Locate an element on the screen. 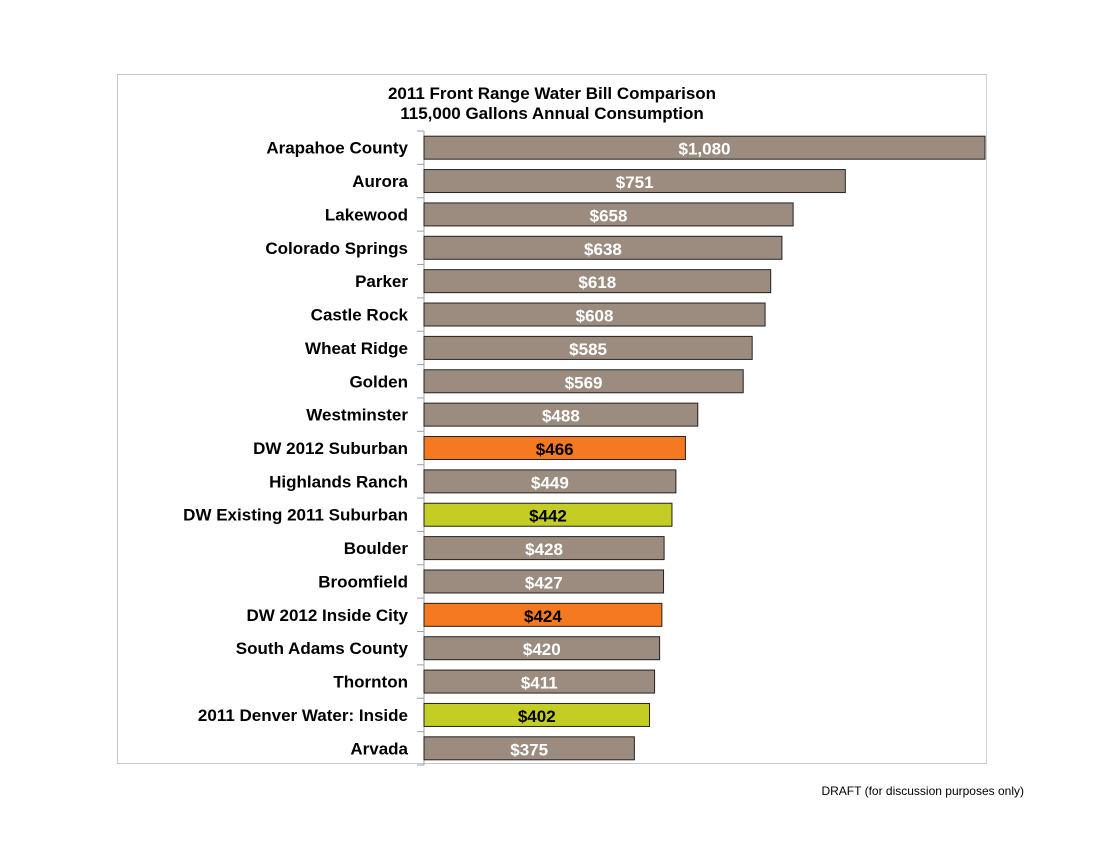  data-label: $488 is located at coordinates (561, 416).